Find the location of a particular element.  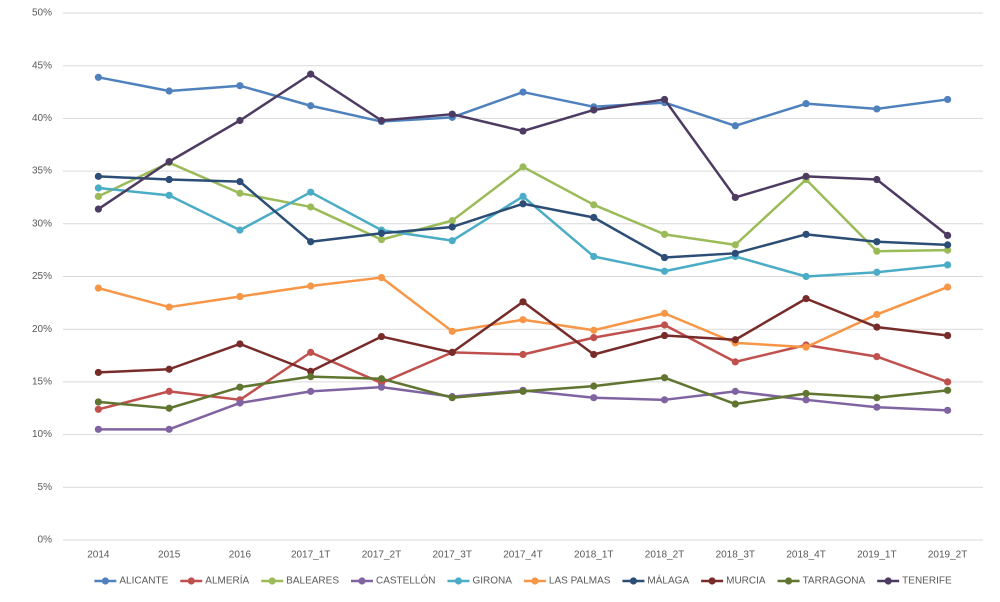

legend-label: TARRAGONA is located at coordinates (834, 581).